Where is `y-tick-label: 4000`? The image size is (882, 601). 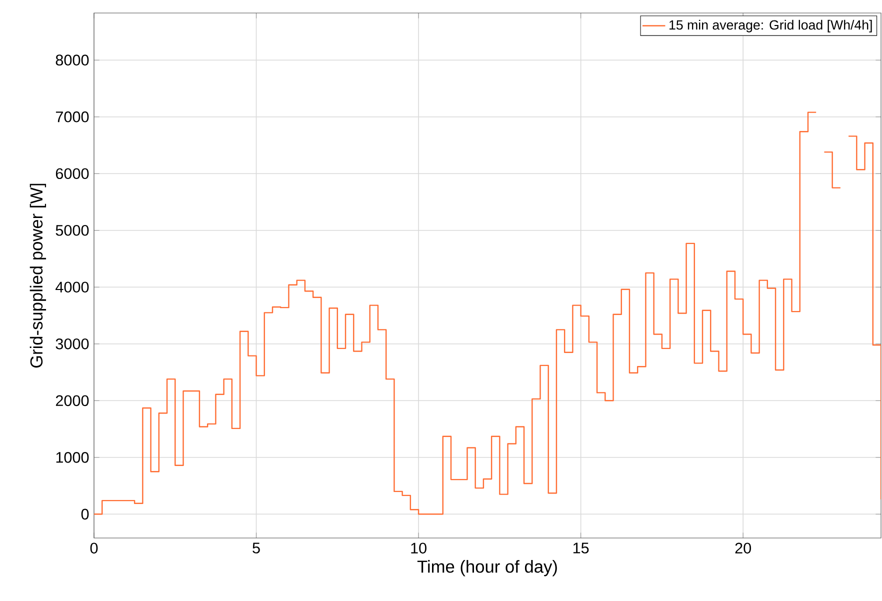
y-tick-label: 4000 is located at coordinates (72, 287).